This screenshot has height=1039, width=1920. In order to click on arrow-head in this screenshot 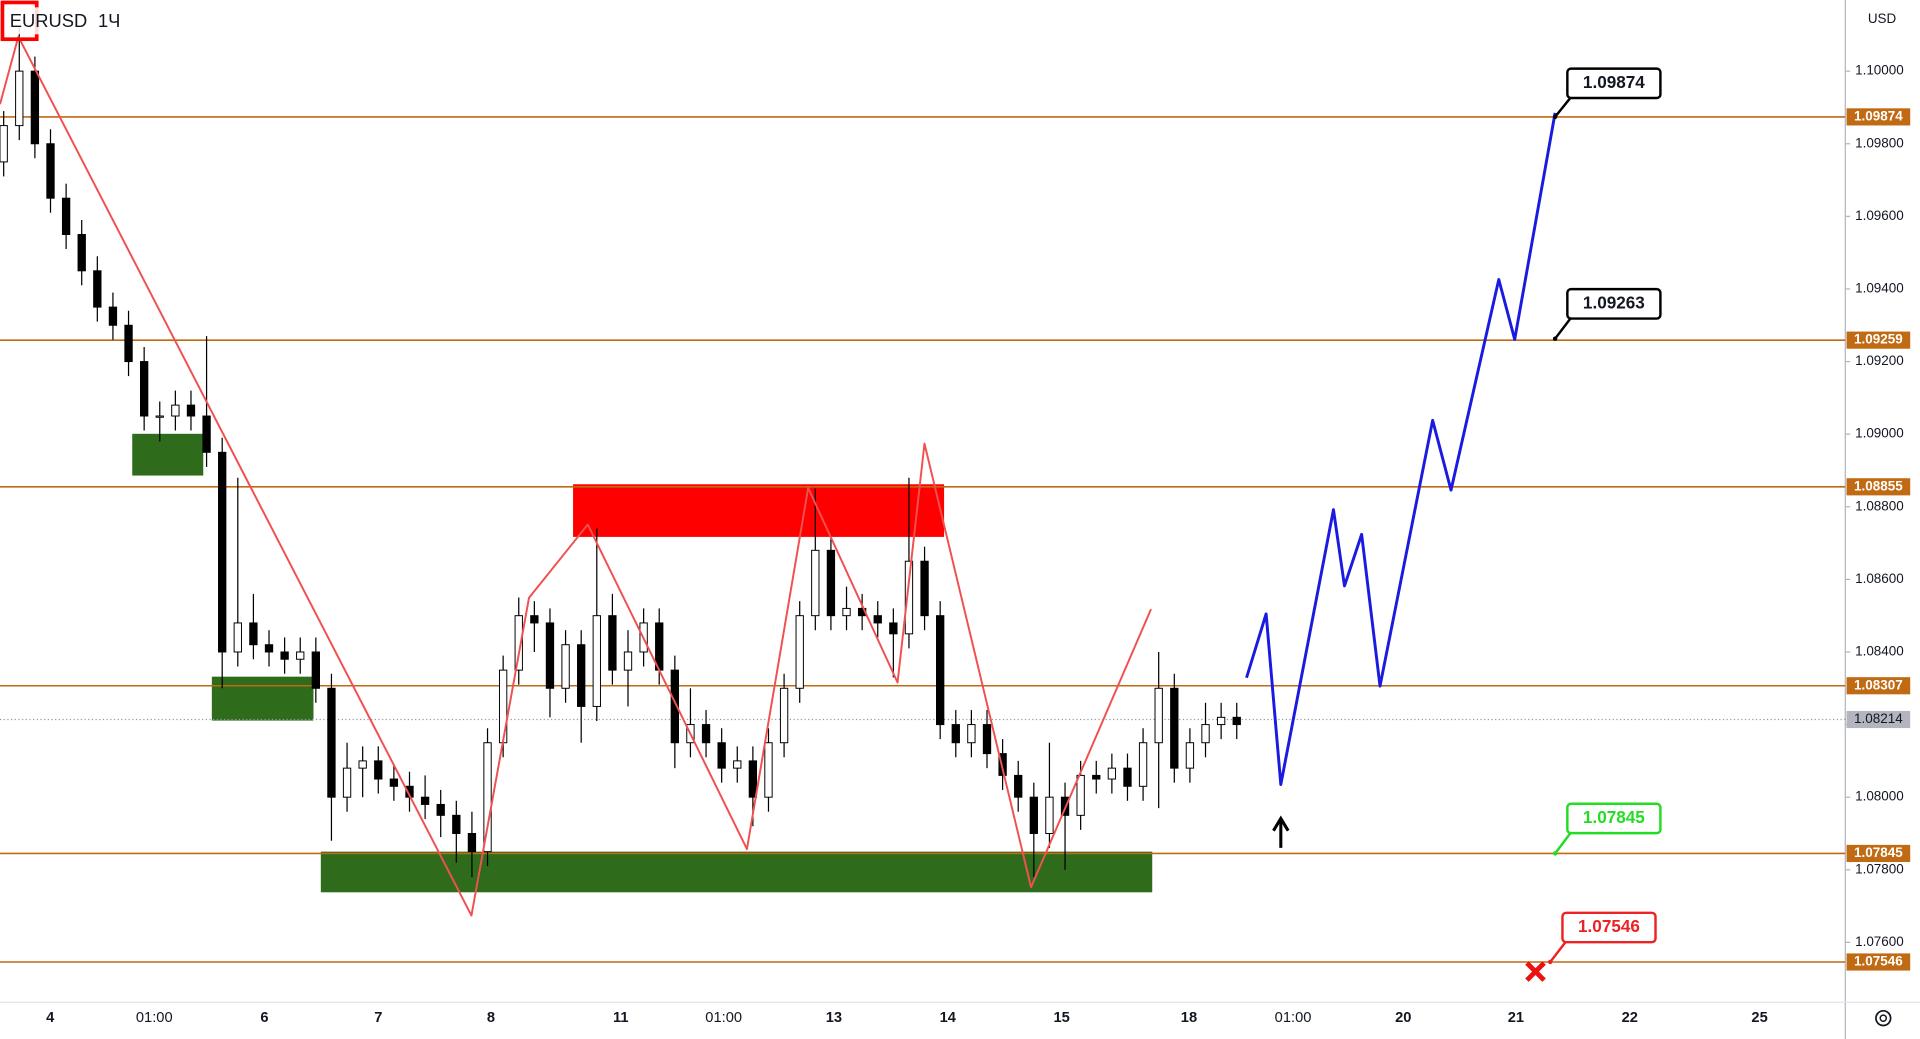, I will do `click(1281, 823)`.